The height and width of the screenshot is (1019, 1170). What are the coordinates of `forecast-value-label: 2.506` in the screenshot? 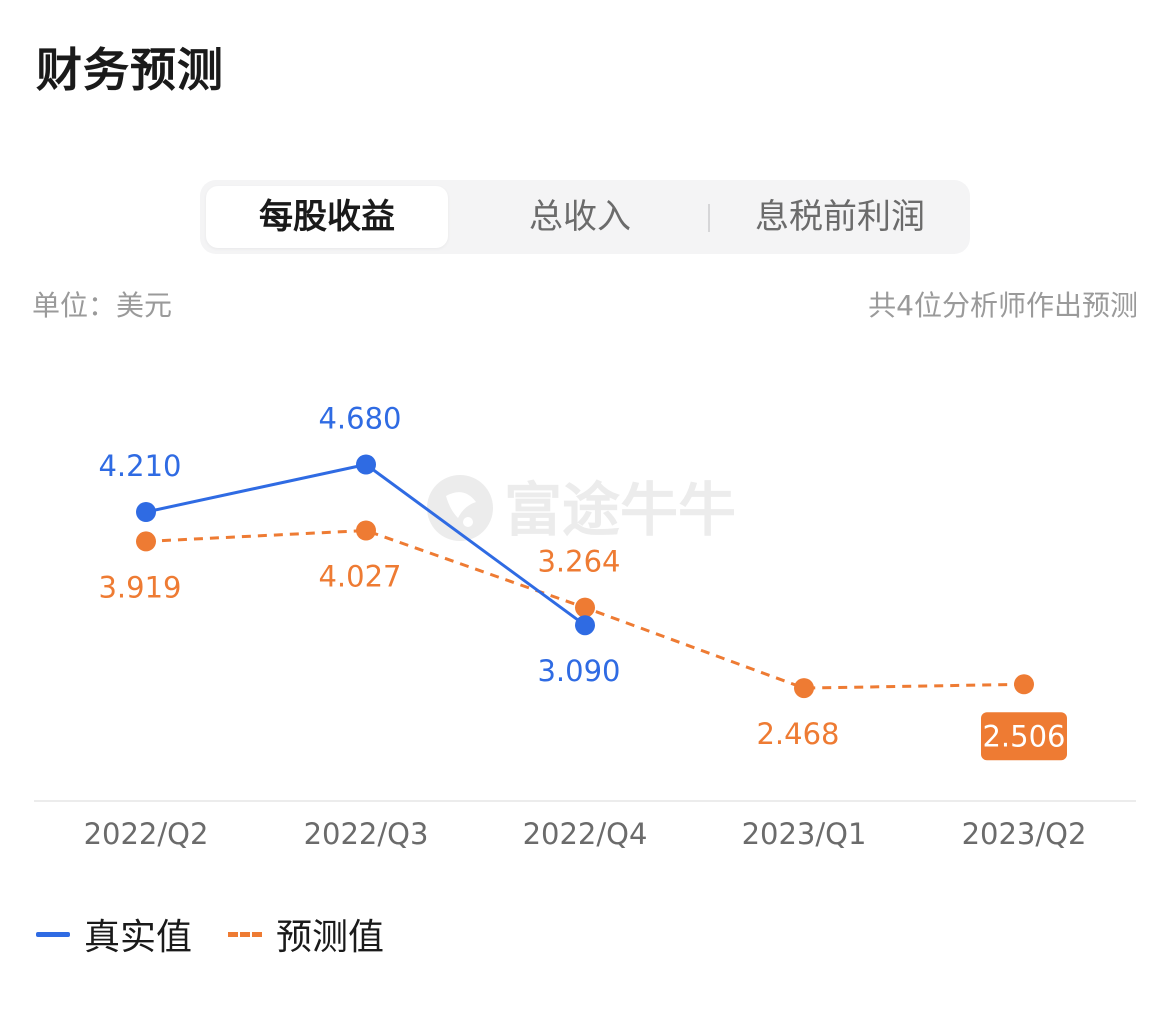 It's located at (1023, 736).